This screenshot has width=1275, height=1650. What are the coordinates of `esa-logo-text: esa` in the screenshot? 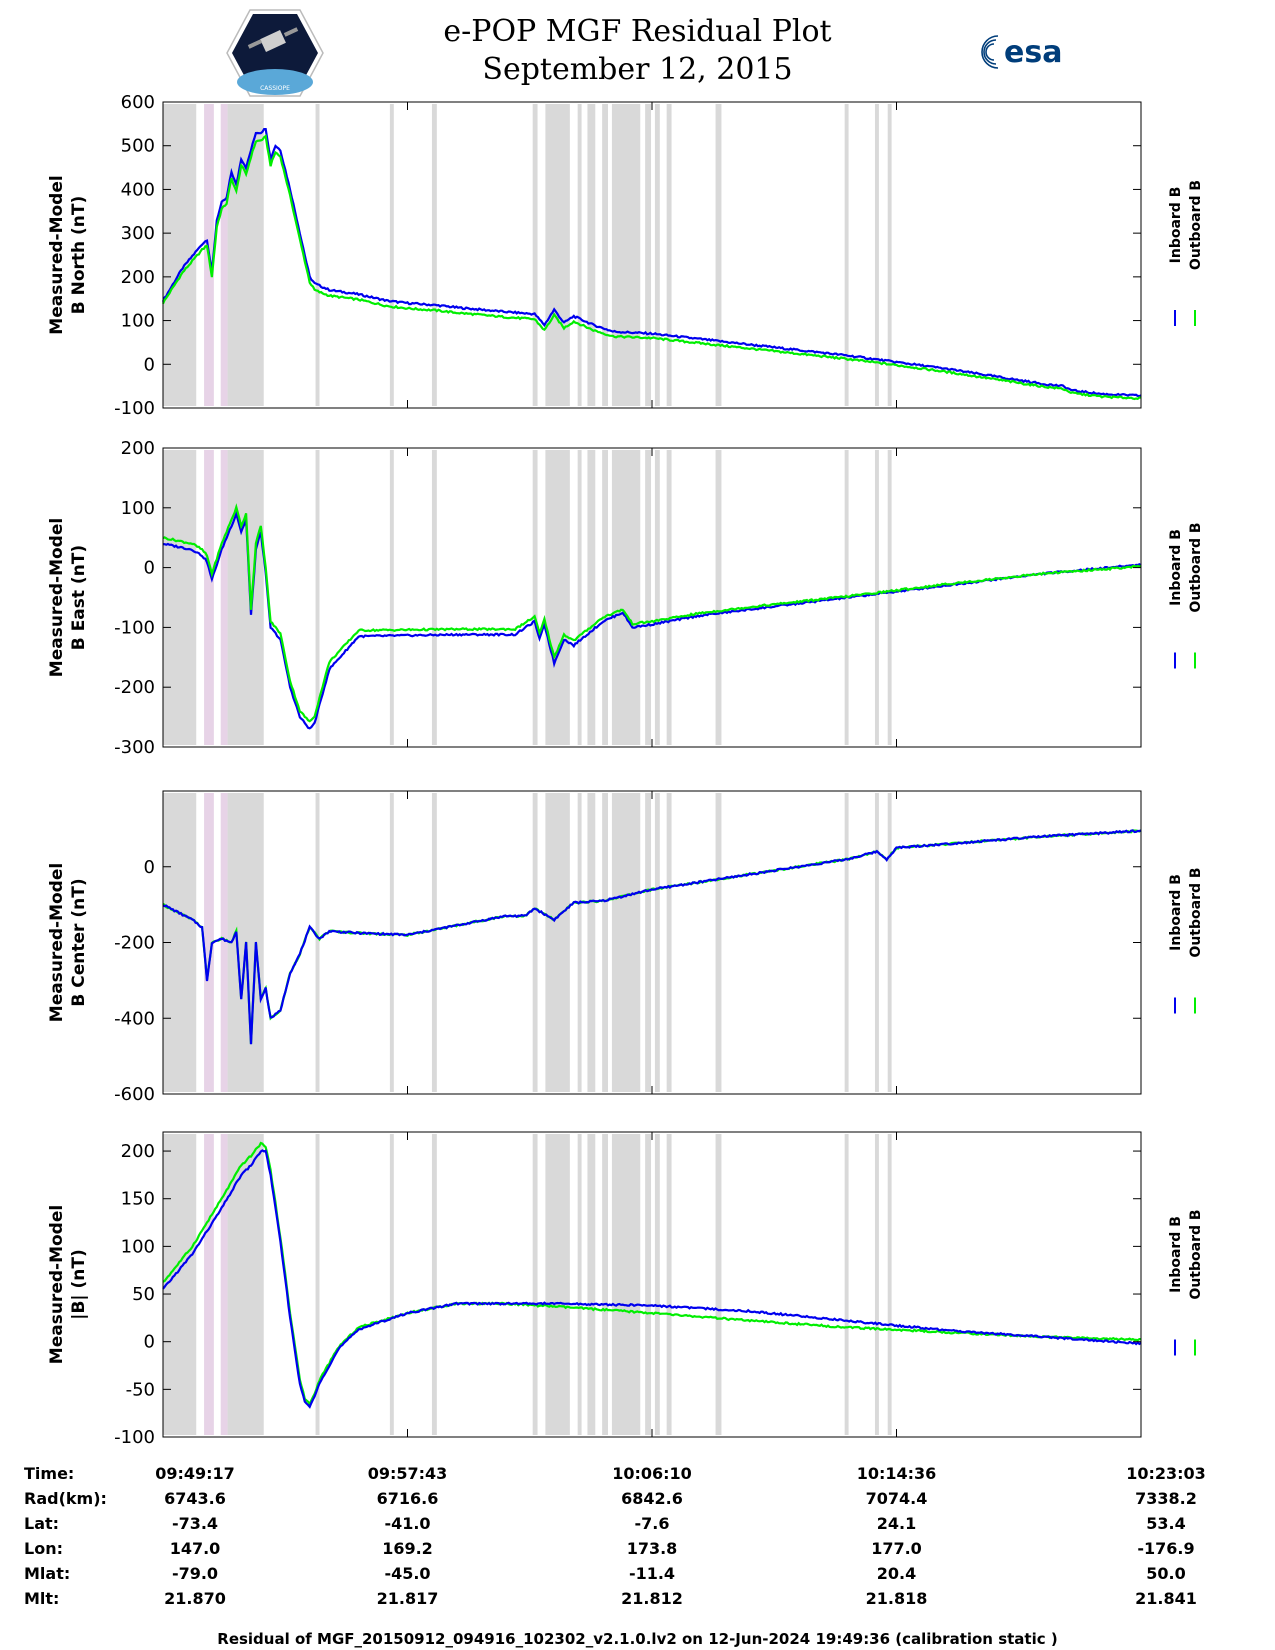 It's located at (1033, 52).